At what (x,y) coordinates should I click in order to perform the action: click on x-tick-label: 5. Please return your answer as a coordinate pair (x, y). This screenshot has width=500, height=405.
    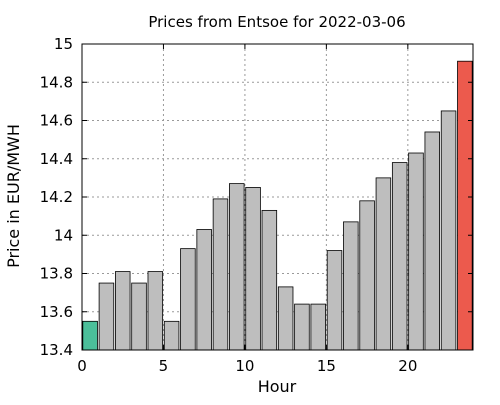
    Looking at the image, I should click on (164, 366).